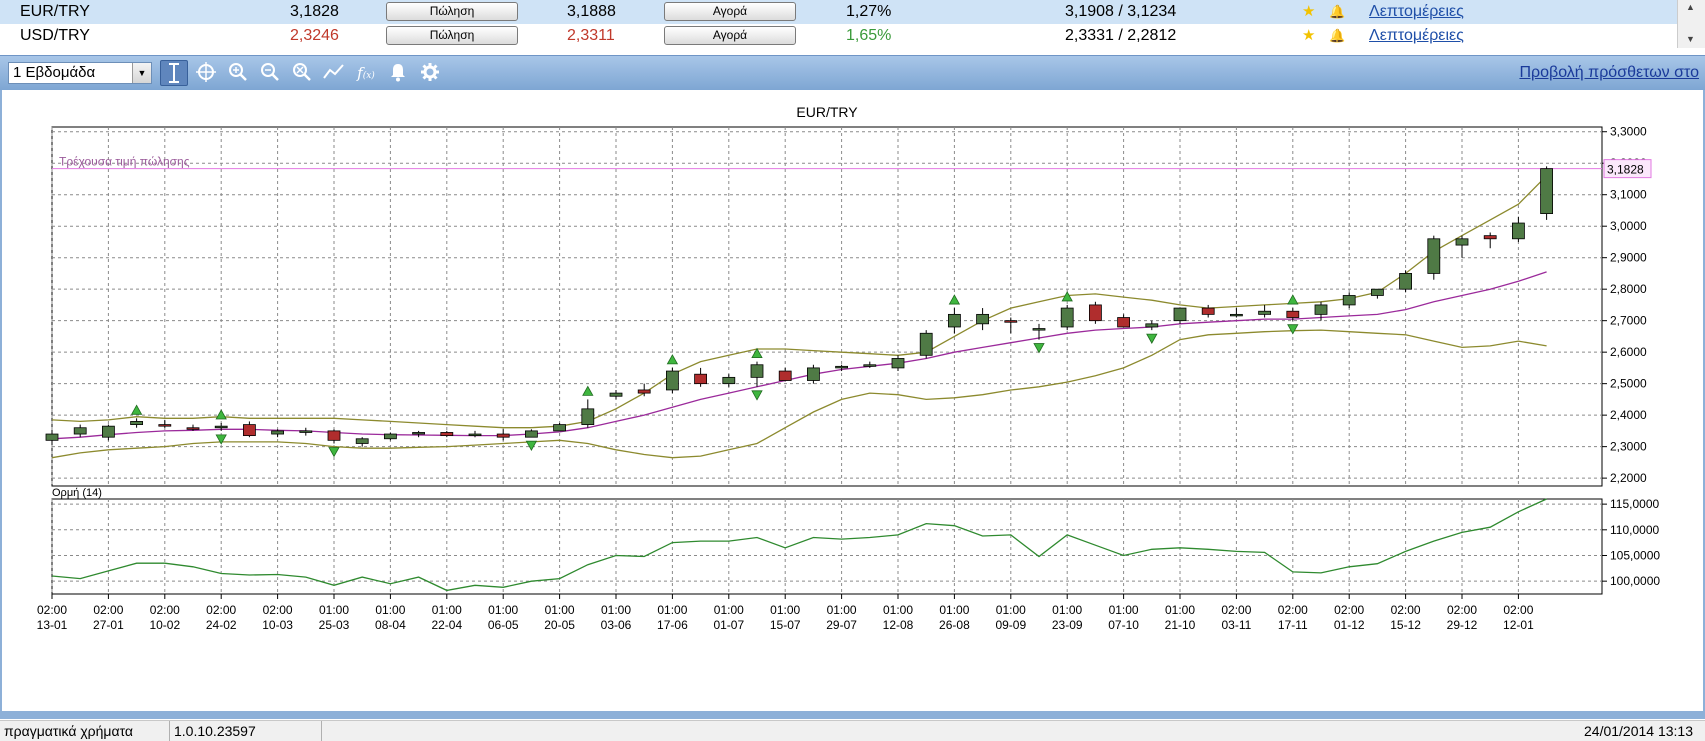 The width and height of the screenshot is (1705, 741). What do you see at coordinates (1627, 169) in the screenshot?
I see `current-price-tag` at bounding box center [1627, 169].